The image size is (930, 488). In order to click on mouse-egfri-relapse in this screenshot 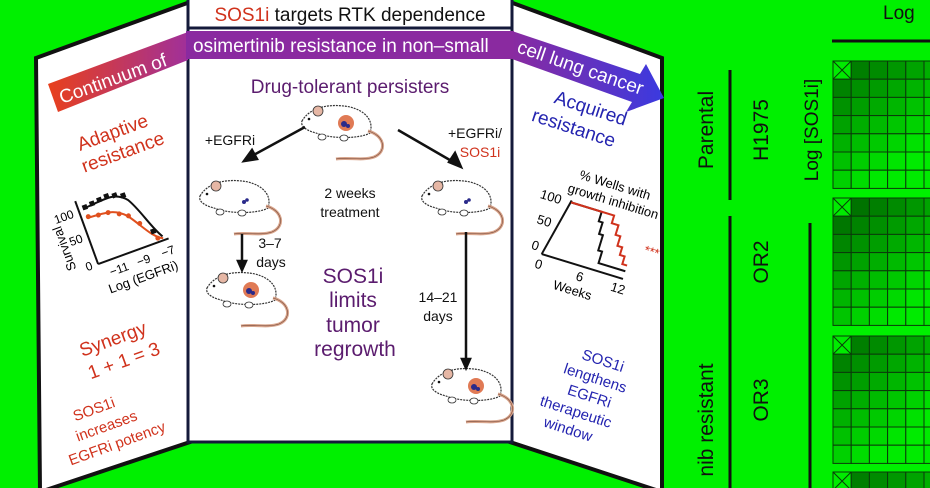, I will do `click(247, 299)`.